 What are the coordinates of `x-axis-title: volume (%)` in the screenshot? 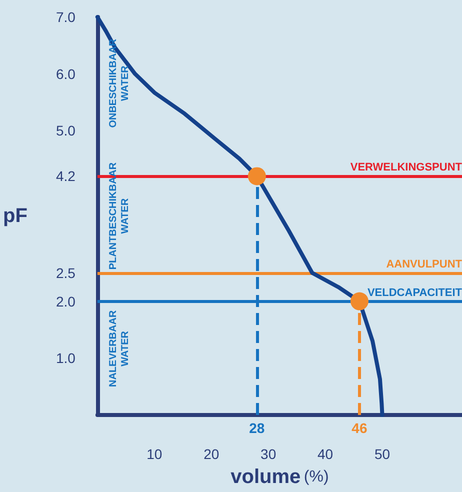 It's located at (279, 477).